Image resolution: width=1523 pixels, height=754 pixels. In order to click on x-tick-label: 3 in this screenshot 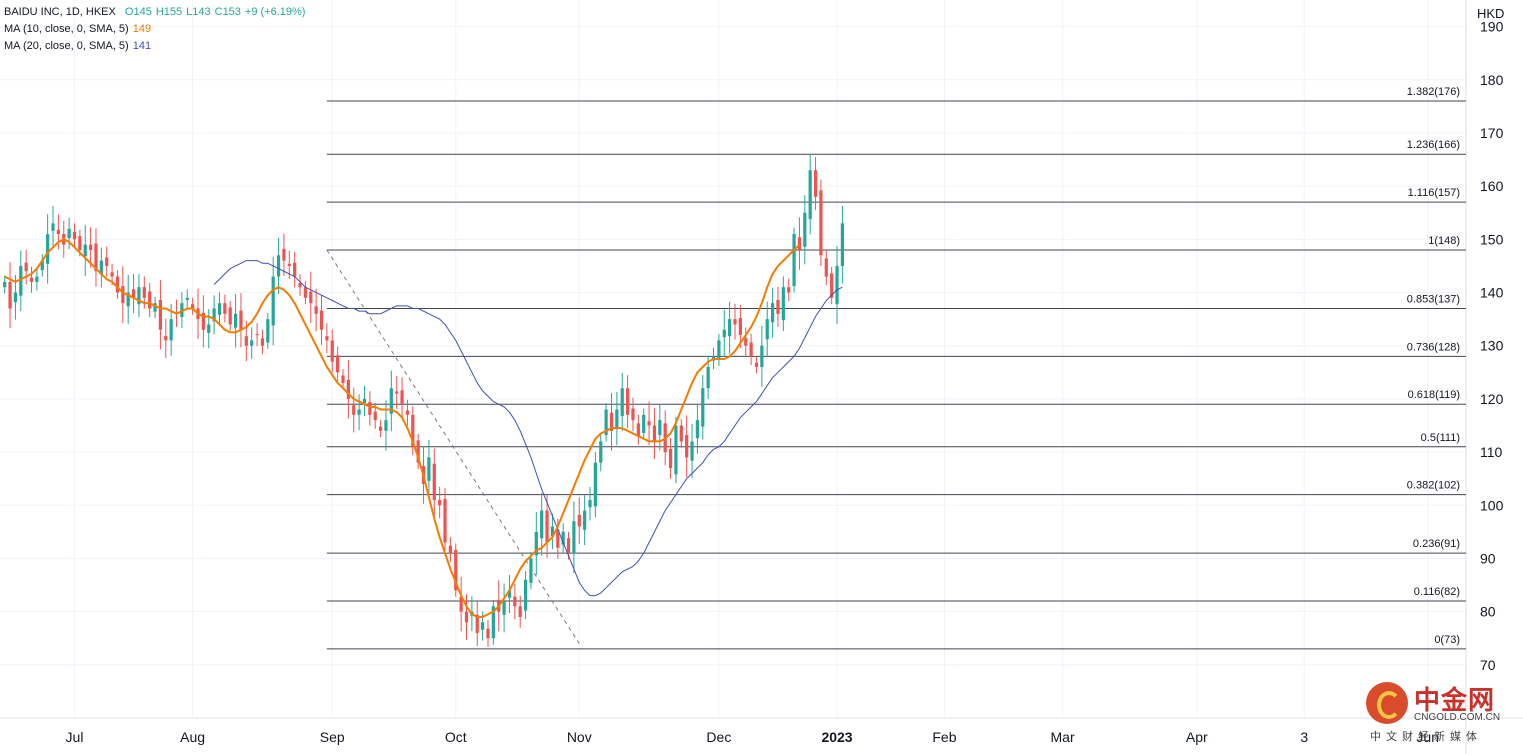, I will do `click(1304, 737)`.